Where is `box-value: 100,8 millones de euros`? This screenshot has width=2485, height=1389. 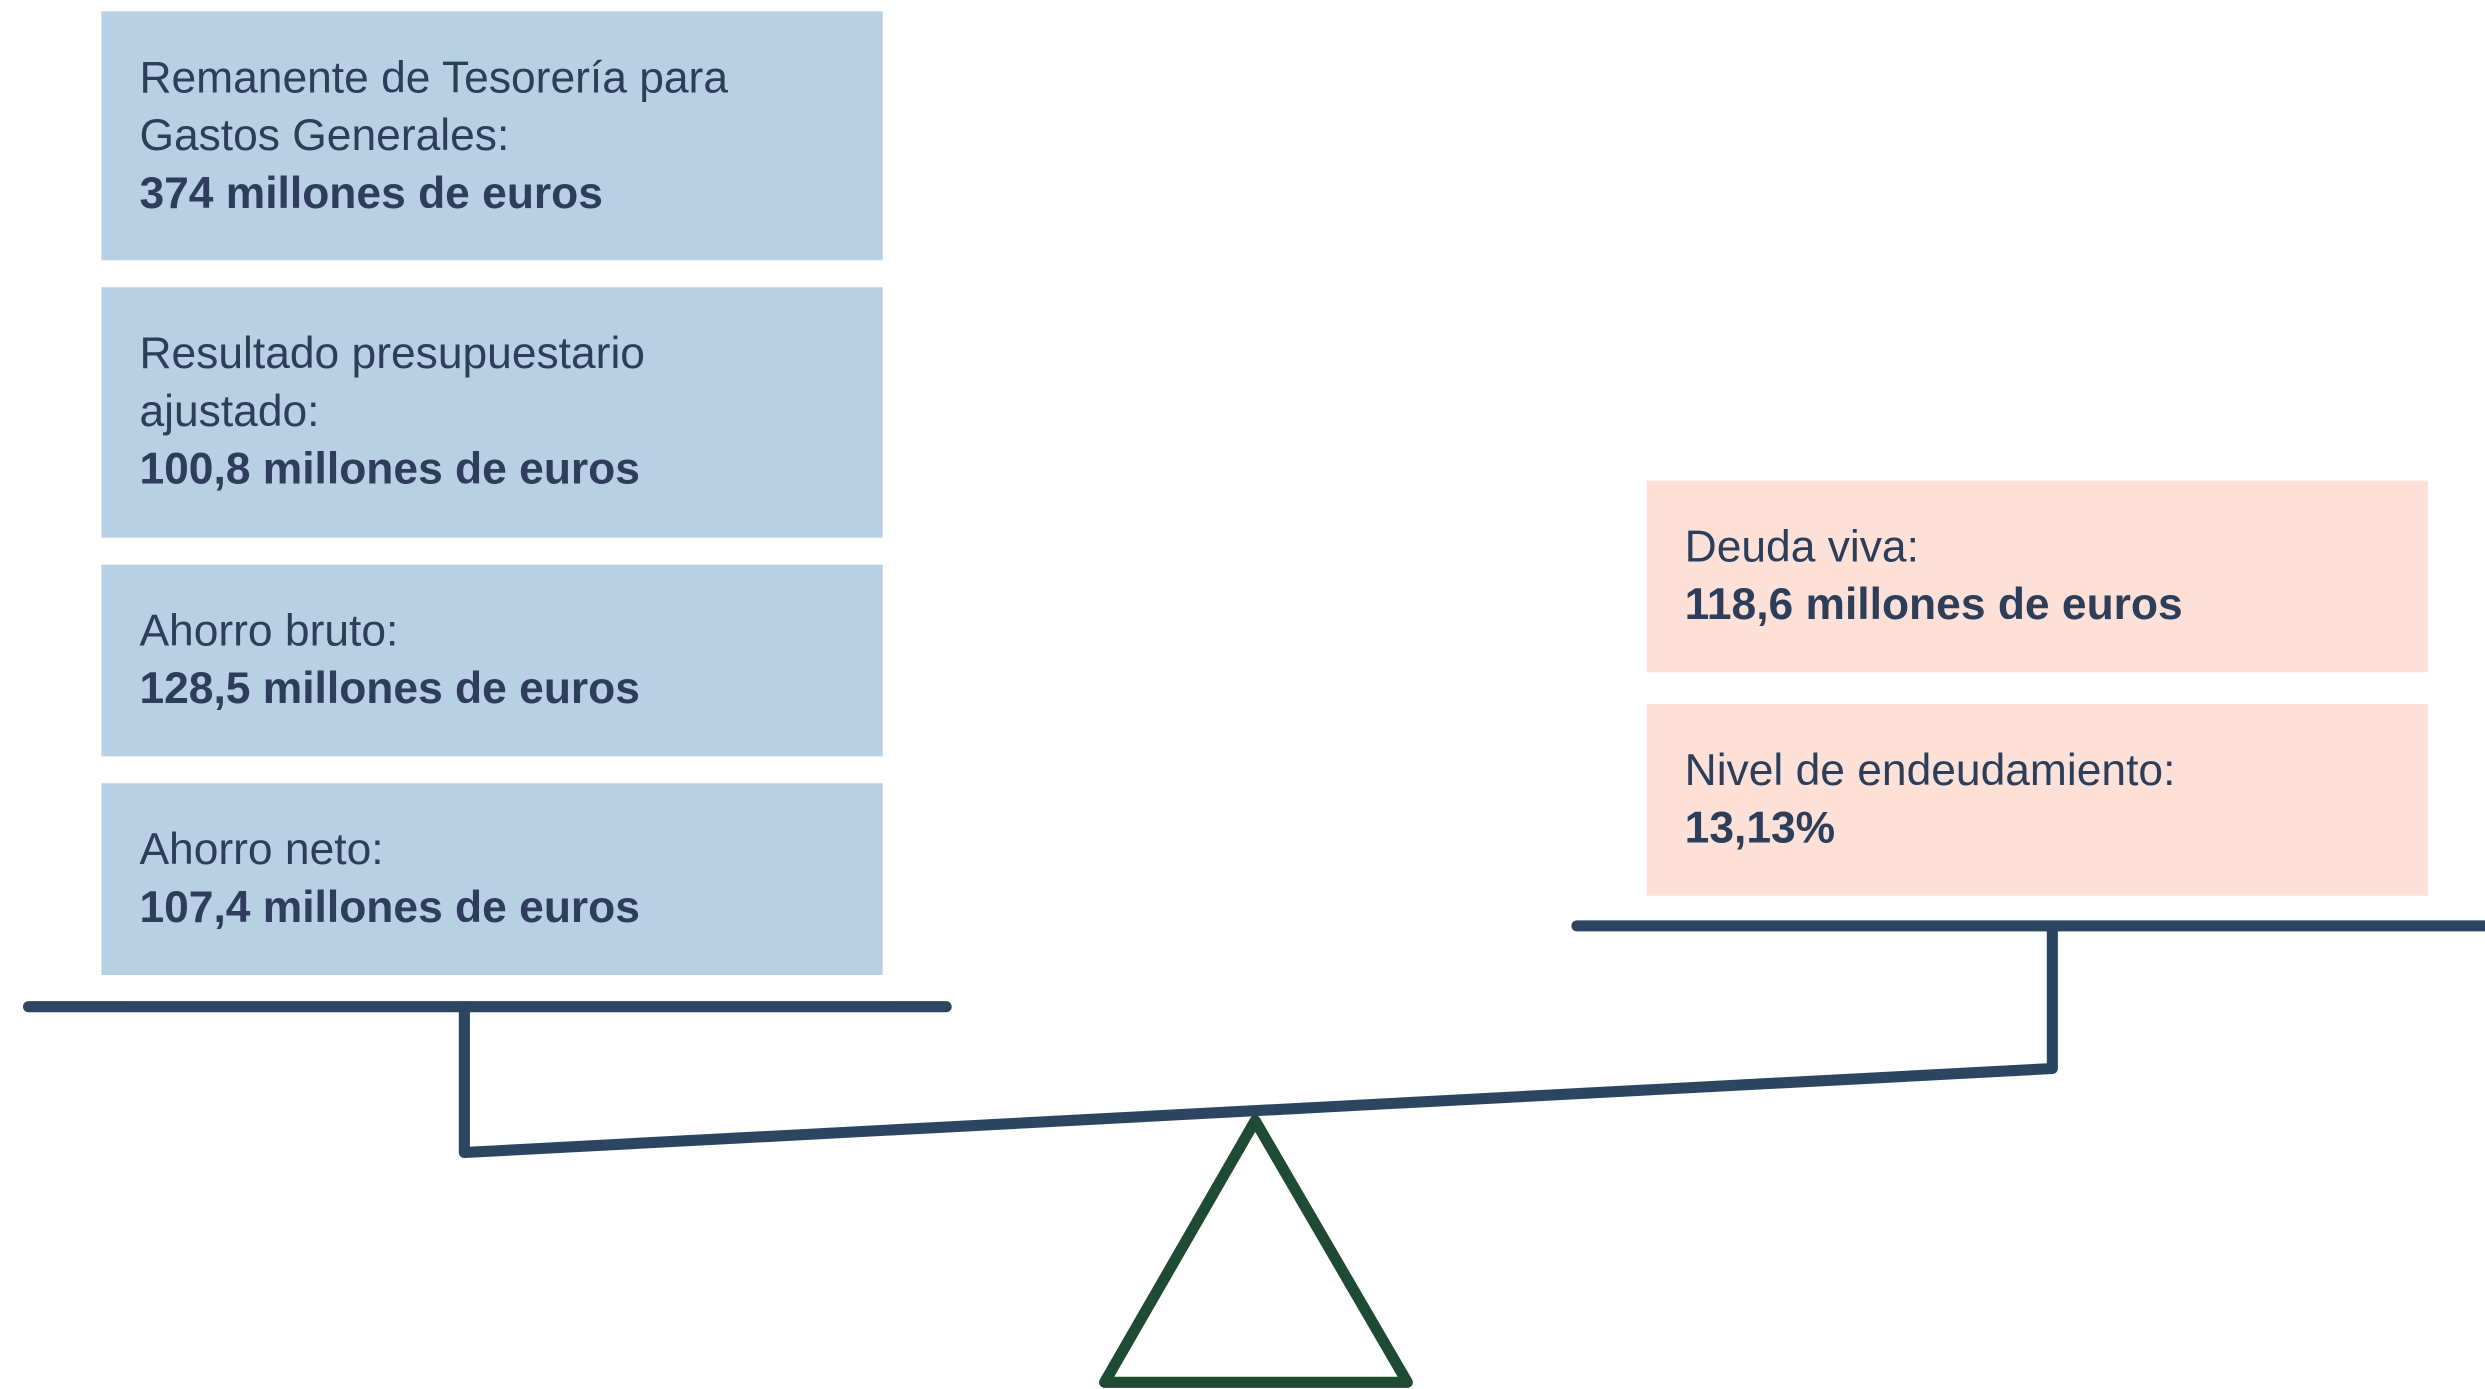 box-value: 100,8 millones de euros is located at coordinates (389, 469).